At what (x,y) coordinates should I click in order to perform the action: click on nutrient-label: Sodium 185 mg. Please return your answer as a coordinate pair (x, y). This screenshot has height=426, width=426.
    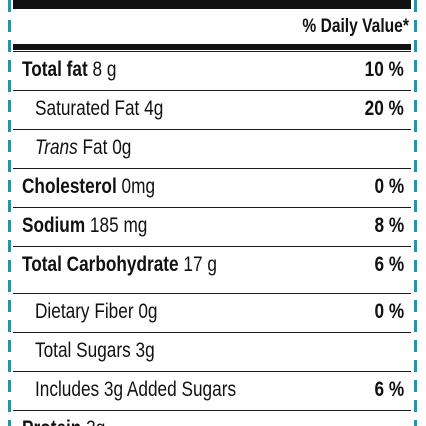
    Looking at the image, I should click on (84, 226).